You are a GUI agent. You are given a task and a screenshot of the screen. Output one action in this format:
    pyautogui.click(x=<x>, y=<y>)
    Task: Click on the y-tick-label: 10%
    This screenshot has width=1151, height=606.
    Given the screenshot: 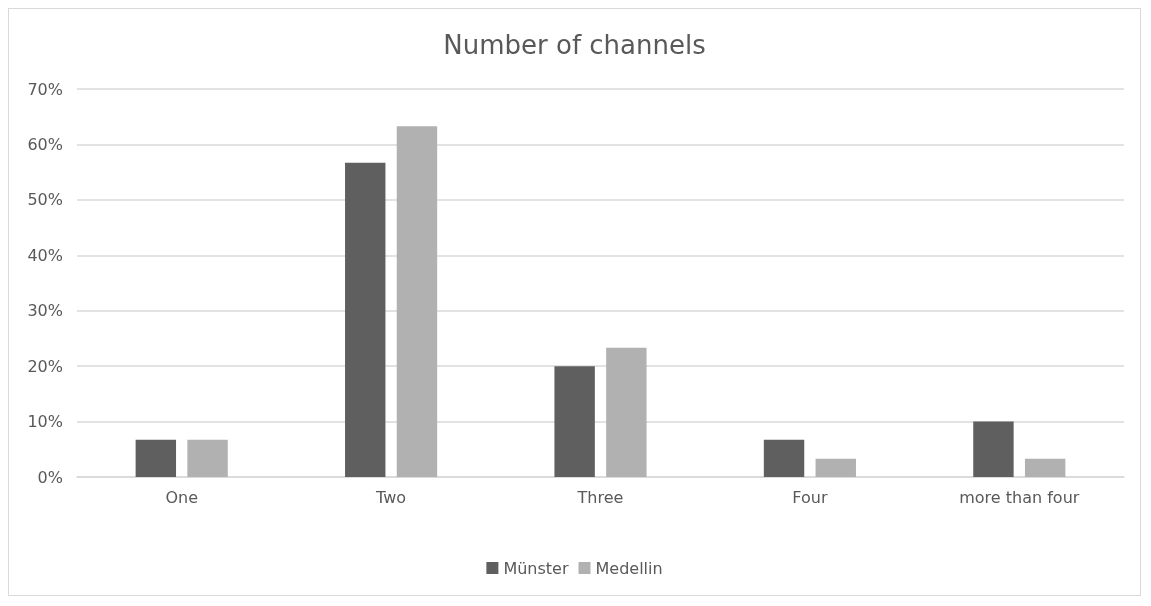 What is the action you would take?
    pyautogui.click(x=45, y=422)
    